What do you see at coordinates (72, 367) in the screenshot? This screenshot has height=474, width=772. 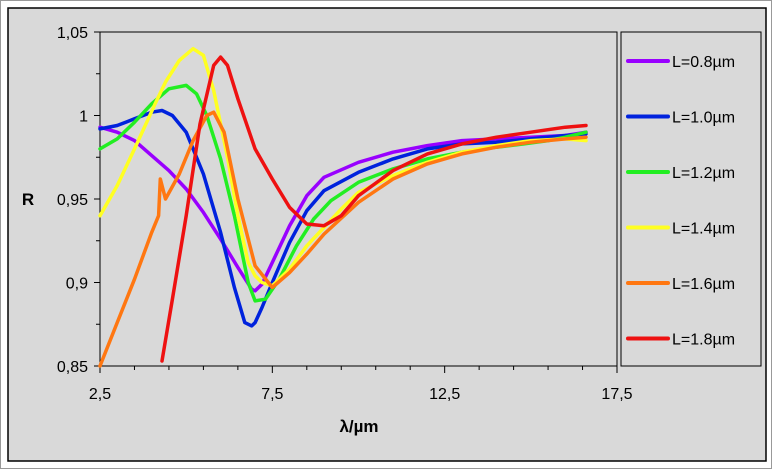 I see `y-tick-label: 0,85` at bounding box center [72, 367].